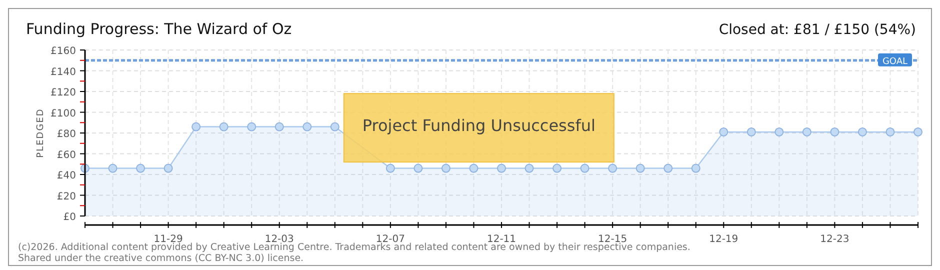  I want to click on x-tick-label: 12-23, so click(835, 239).